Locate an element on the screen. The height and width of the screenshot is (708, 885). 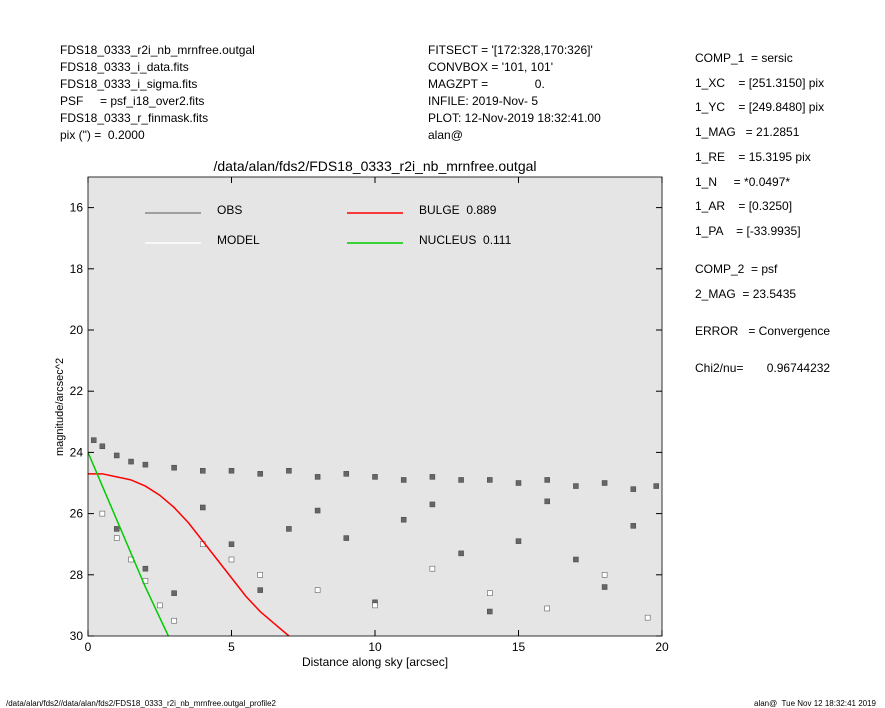
header-mid-line: CONVBOX = '101, 101' is located at coordinates (490, 67).